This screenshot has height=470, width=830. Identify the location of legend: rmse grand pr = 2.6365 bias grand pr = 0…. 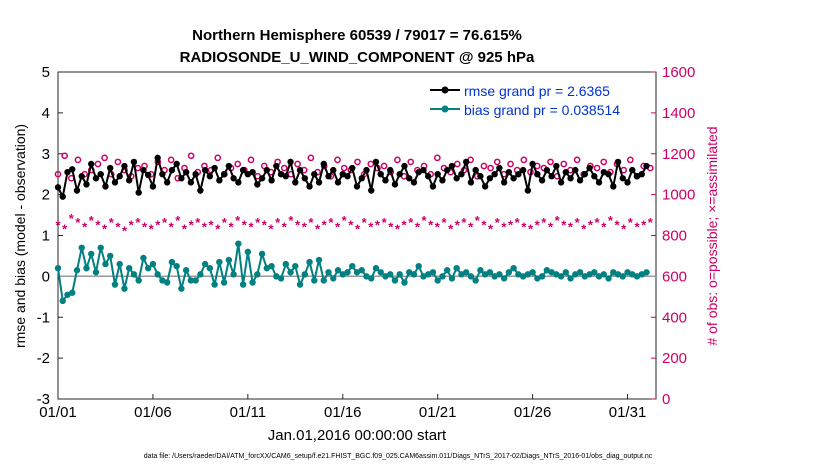
(537, 100).